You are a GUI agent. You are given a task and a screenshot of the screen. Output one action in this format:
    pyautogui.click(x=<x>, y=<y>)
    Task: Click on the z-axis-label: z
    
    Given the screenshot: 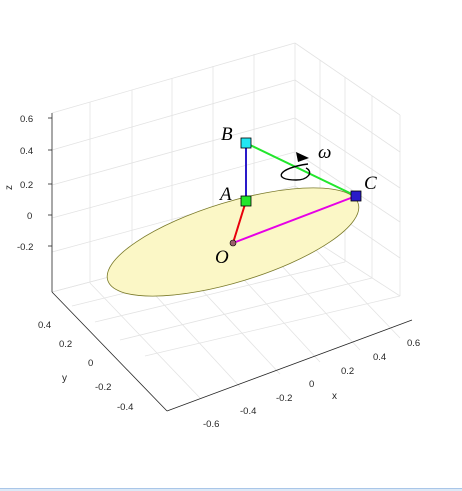 What is the action you would take?
    pyautogui.click(x=9, y=187)
    